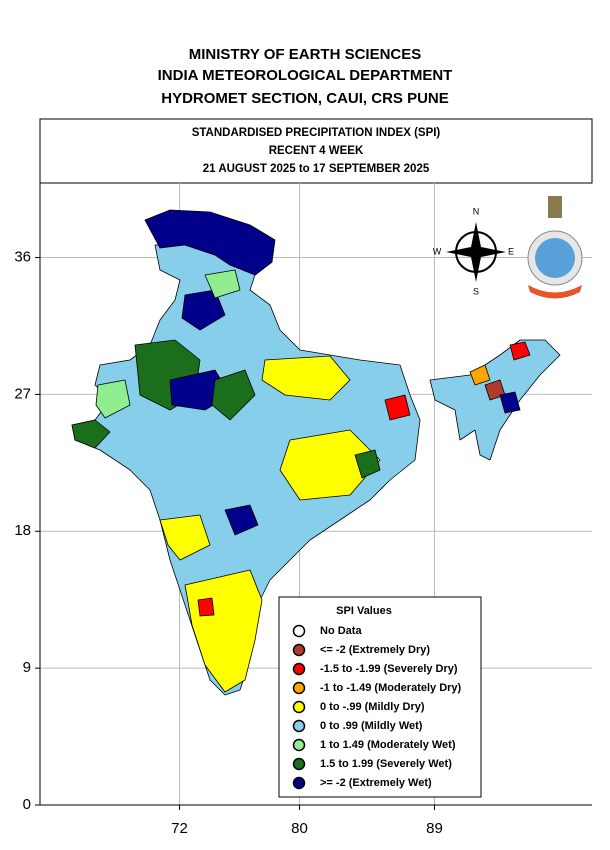  Describe the element at coordinates (375, 650) in the screenshot. I see `legend-label: <= -2 (Extremely Dry)` at that location.